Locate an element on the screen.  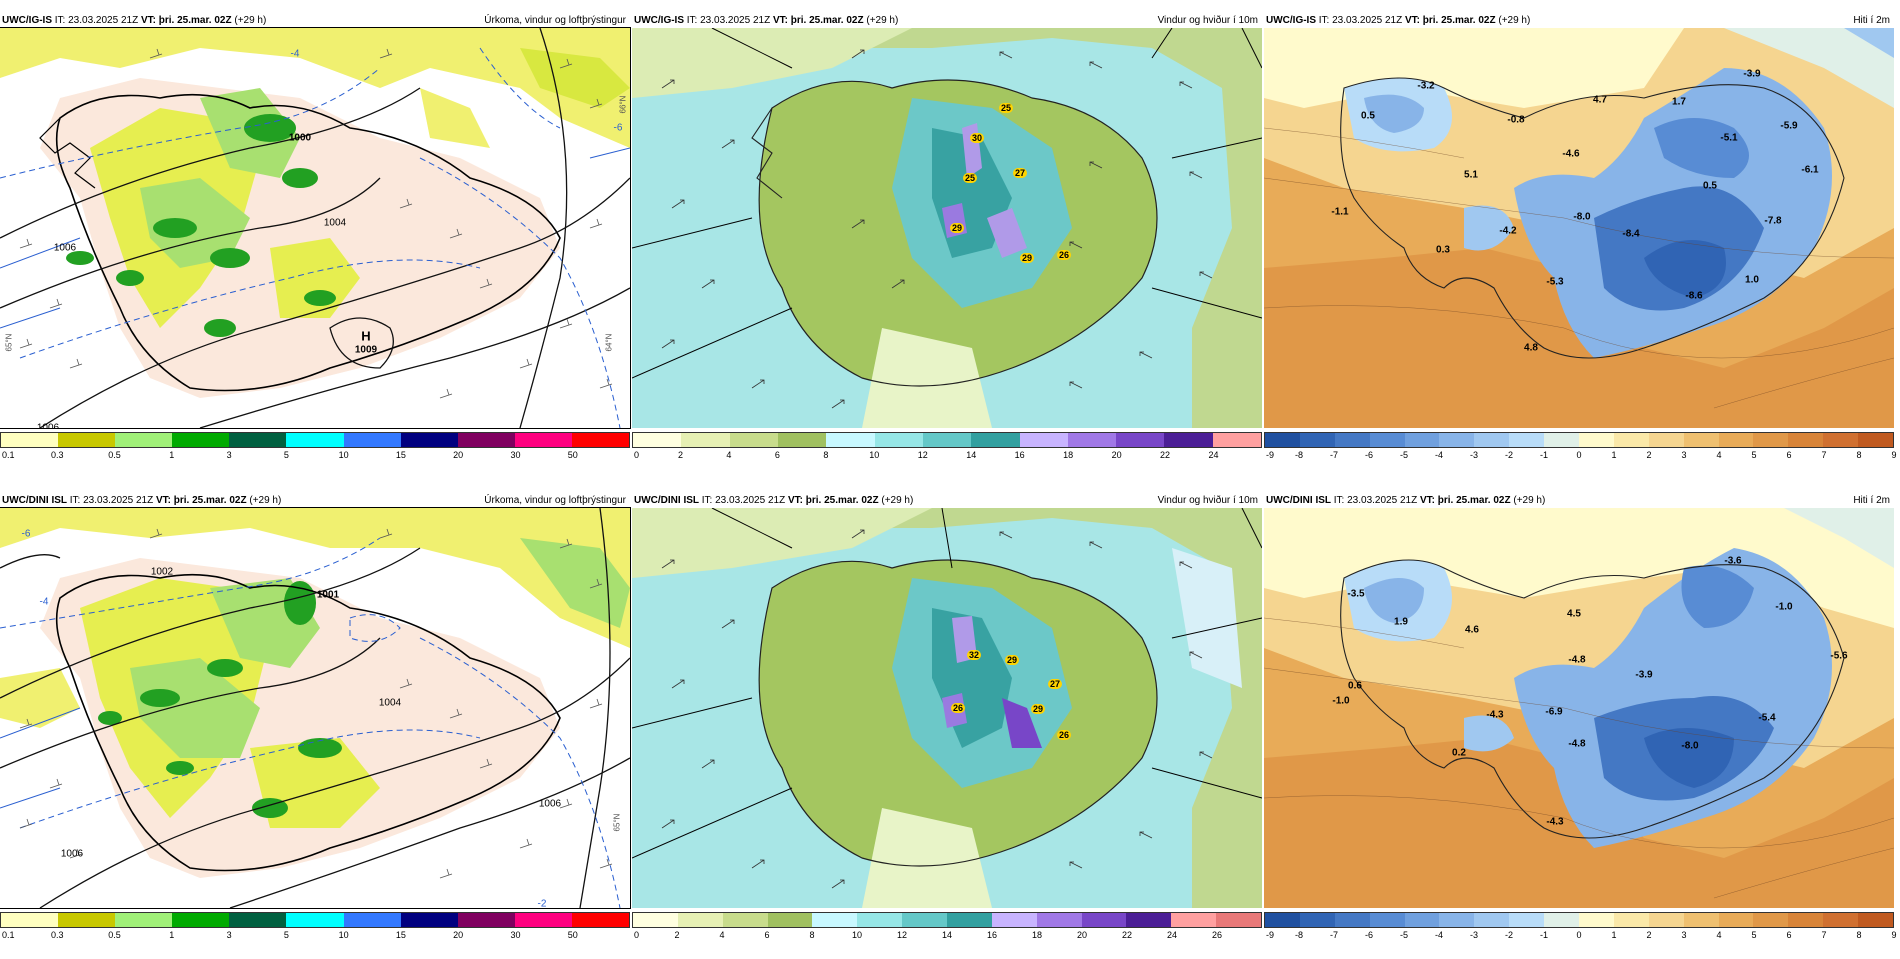
temp-label: -7.8 is located at coordinates (1773, 221).